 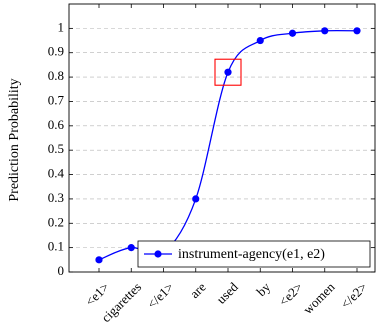 What do you see at coordinates (14, 139) in the screenshot?
I see `y-axis-title: Prediction Probability` at bounding box center [14, 139].